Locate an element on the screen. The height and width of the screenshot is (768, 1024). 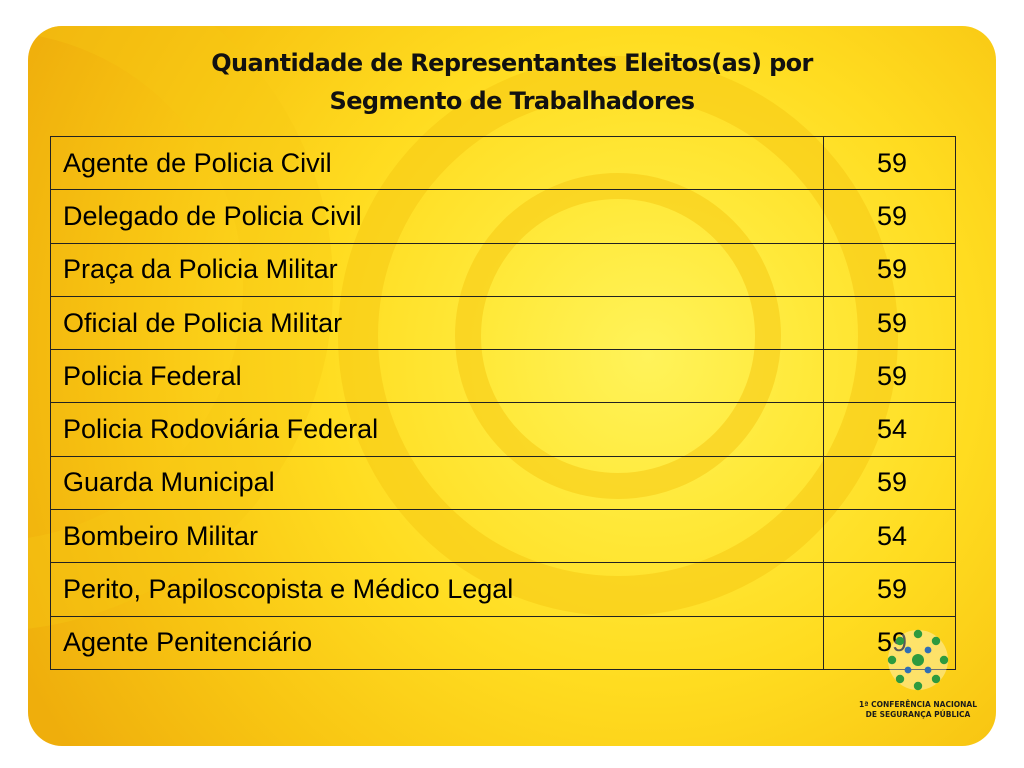
table-row: Guarda Municipal 59 is located at coordinates (502, 483).